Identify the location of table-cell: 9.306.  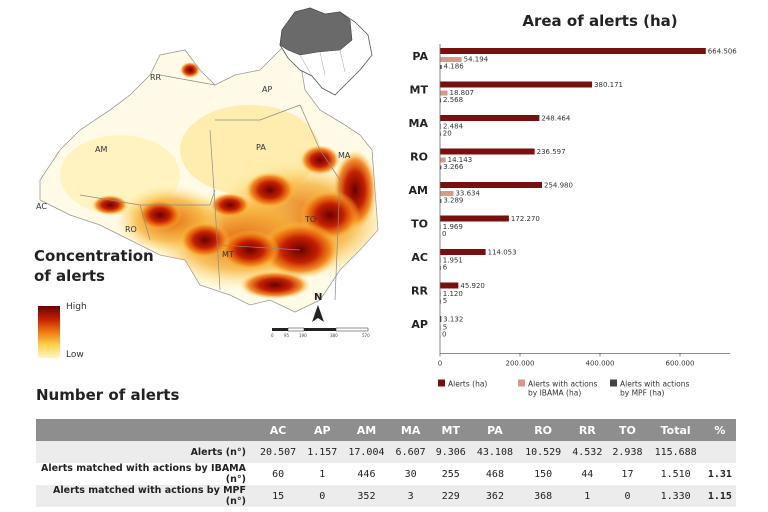
(450, 452).